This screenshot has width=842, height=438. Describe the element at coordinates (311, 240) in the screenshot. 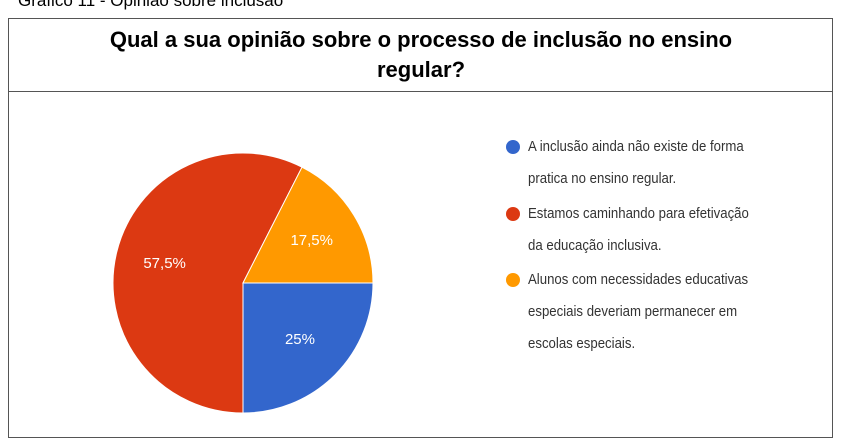

I see `slice-label: 17,5%` at that location.